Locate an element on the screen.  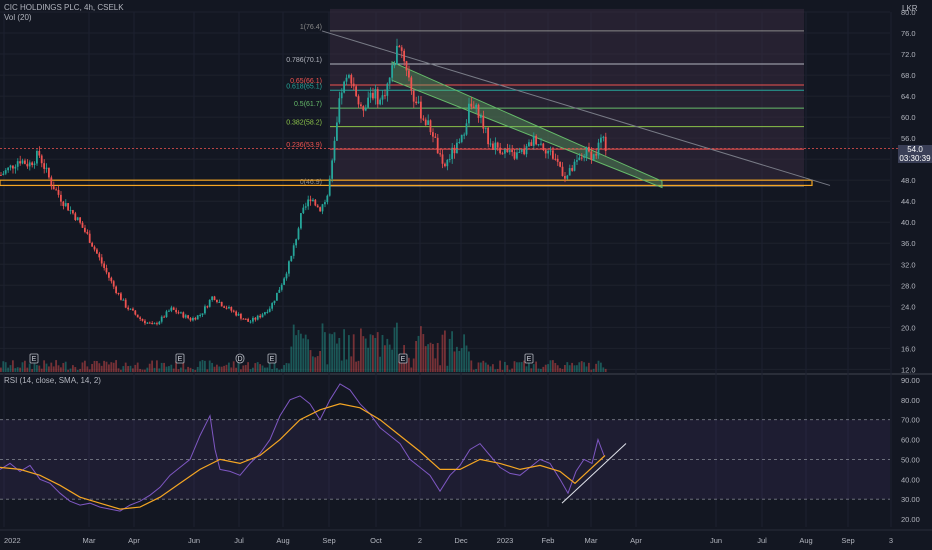
volume-legend: Vol (20) is located at coordinates (20, 17).